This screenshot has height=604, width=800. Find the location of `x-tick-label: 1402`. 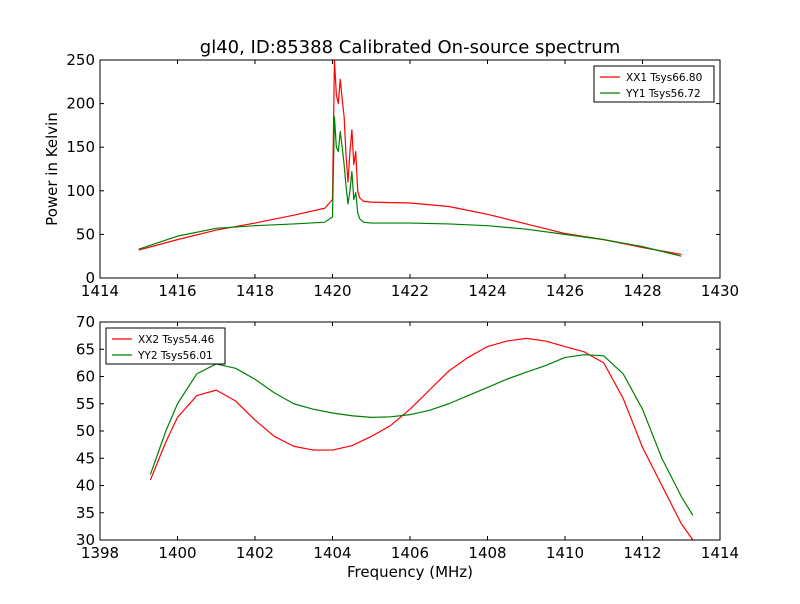

x-tick-label: 1402 is located at coordinates (255, 553).